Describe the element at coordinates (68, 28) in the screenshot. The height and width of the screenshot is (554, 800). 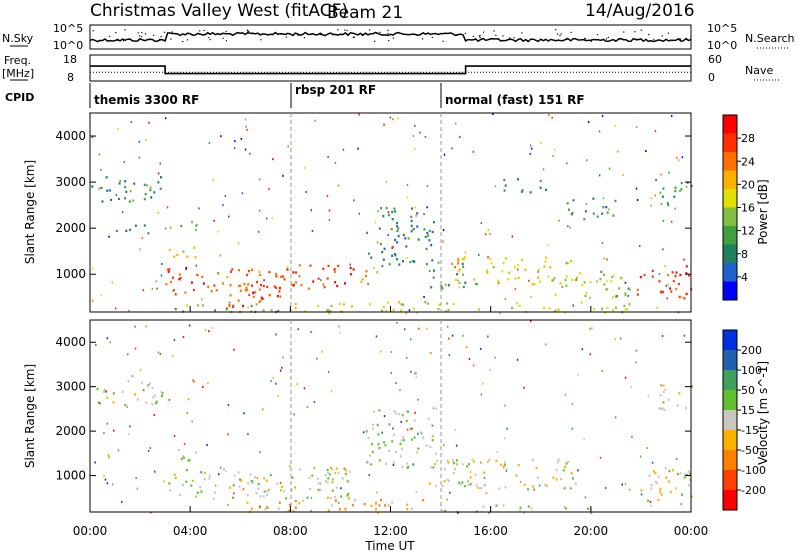
I see `nsky-ytick-top: 10^5` at that location.